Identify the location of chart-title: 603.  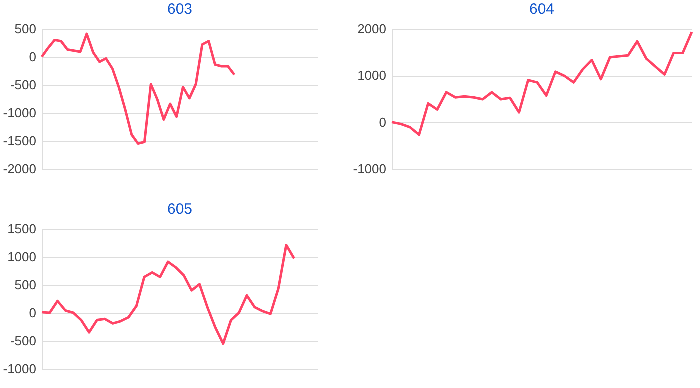
(180, 9).